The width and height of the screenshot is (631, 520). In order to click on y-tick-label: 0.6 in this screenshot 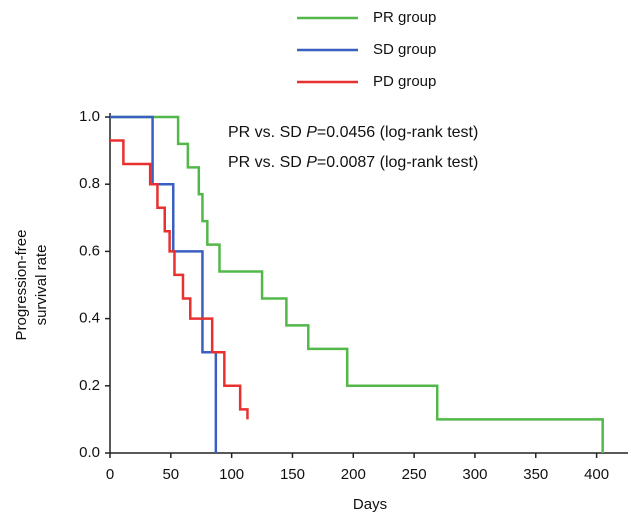, I will do `click(89, 250)`.